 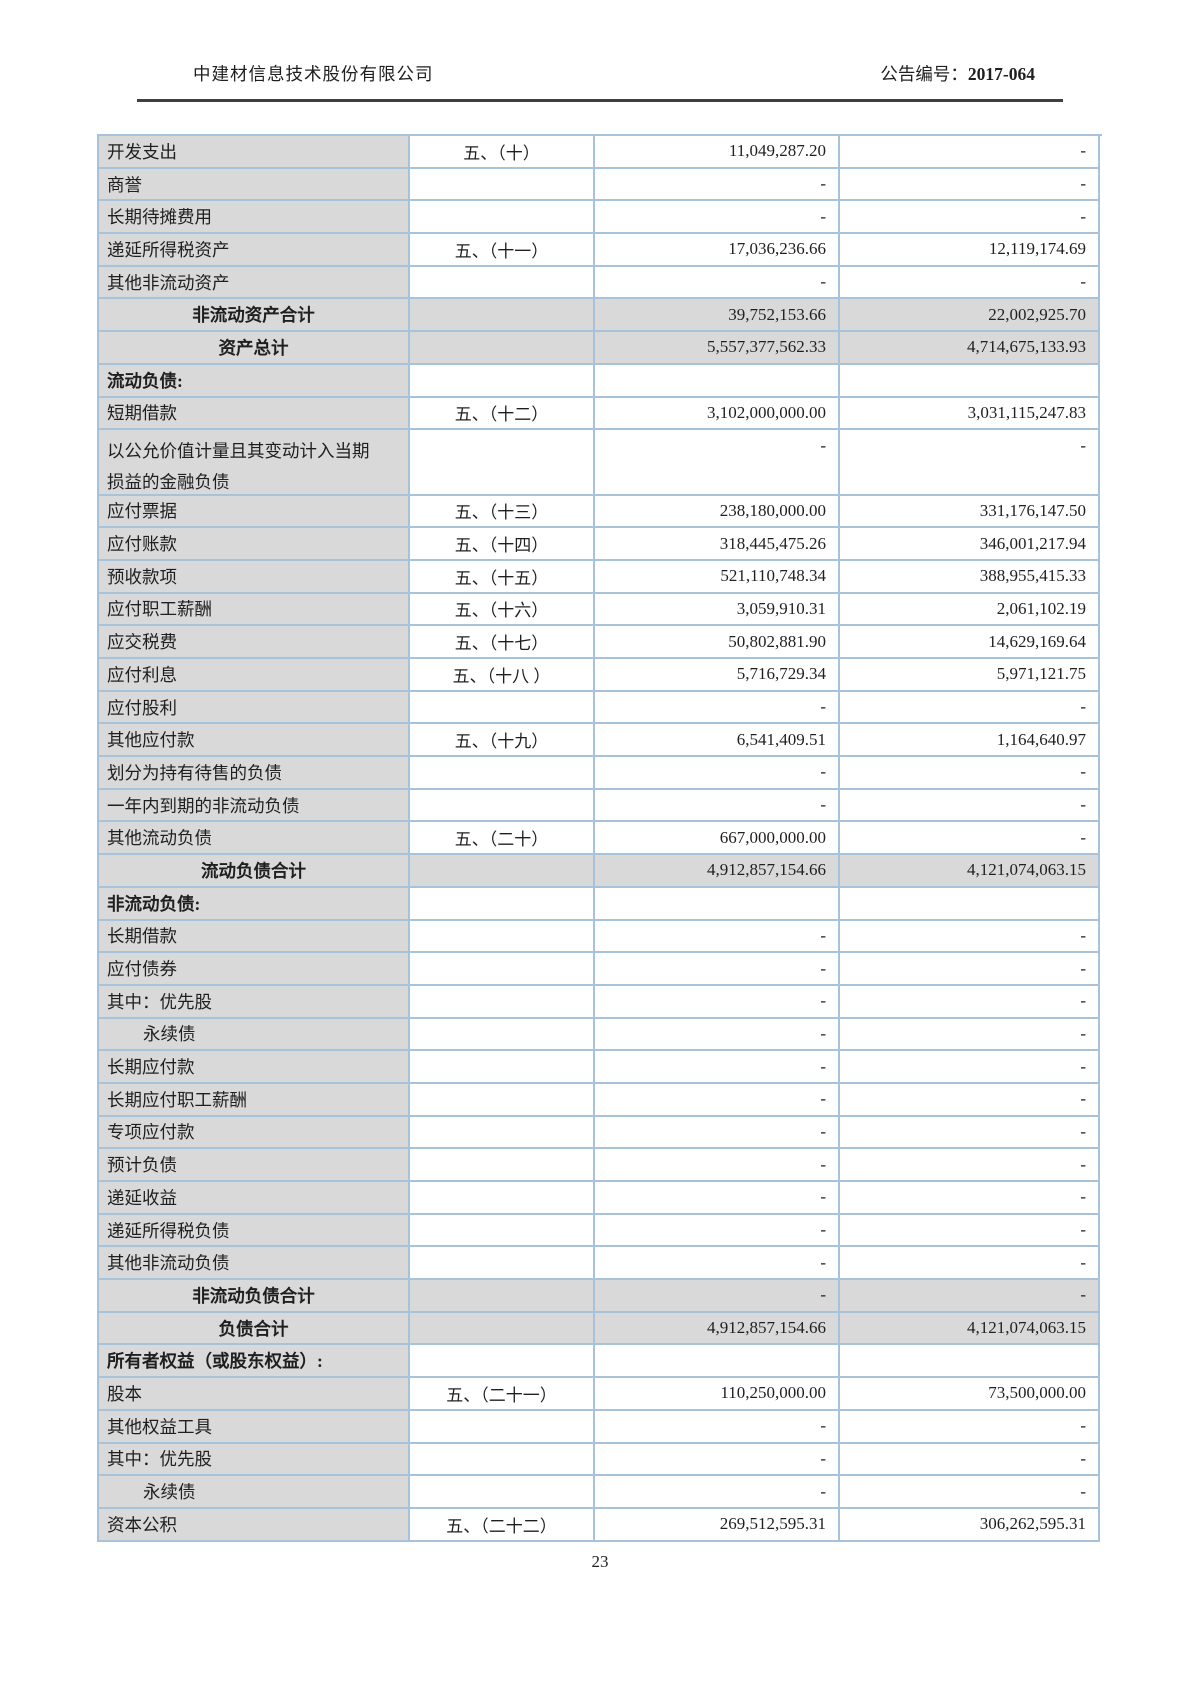 I want to click on notice-number-block: 公告编号：2017-064, so click(x=971, y=73).